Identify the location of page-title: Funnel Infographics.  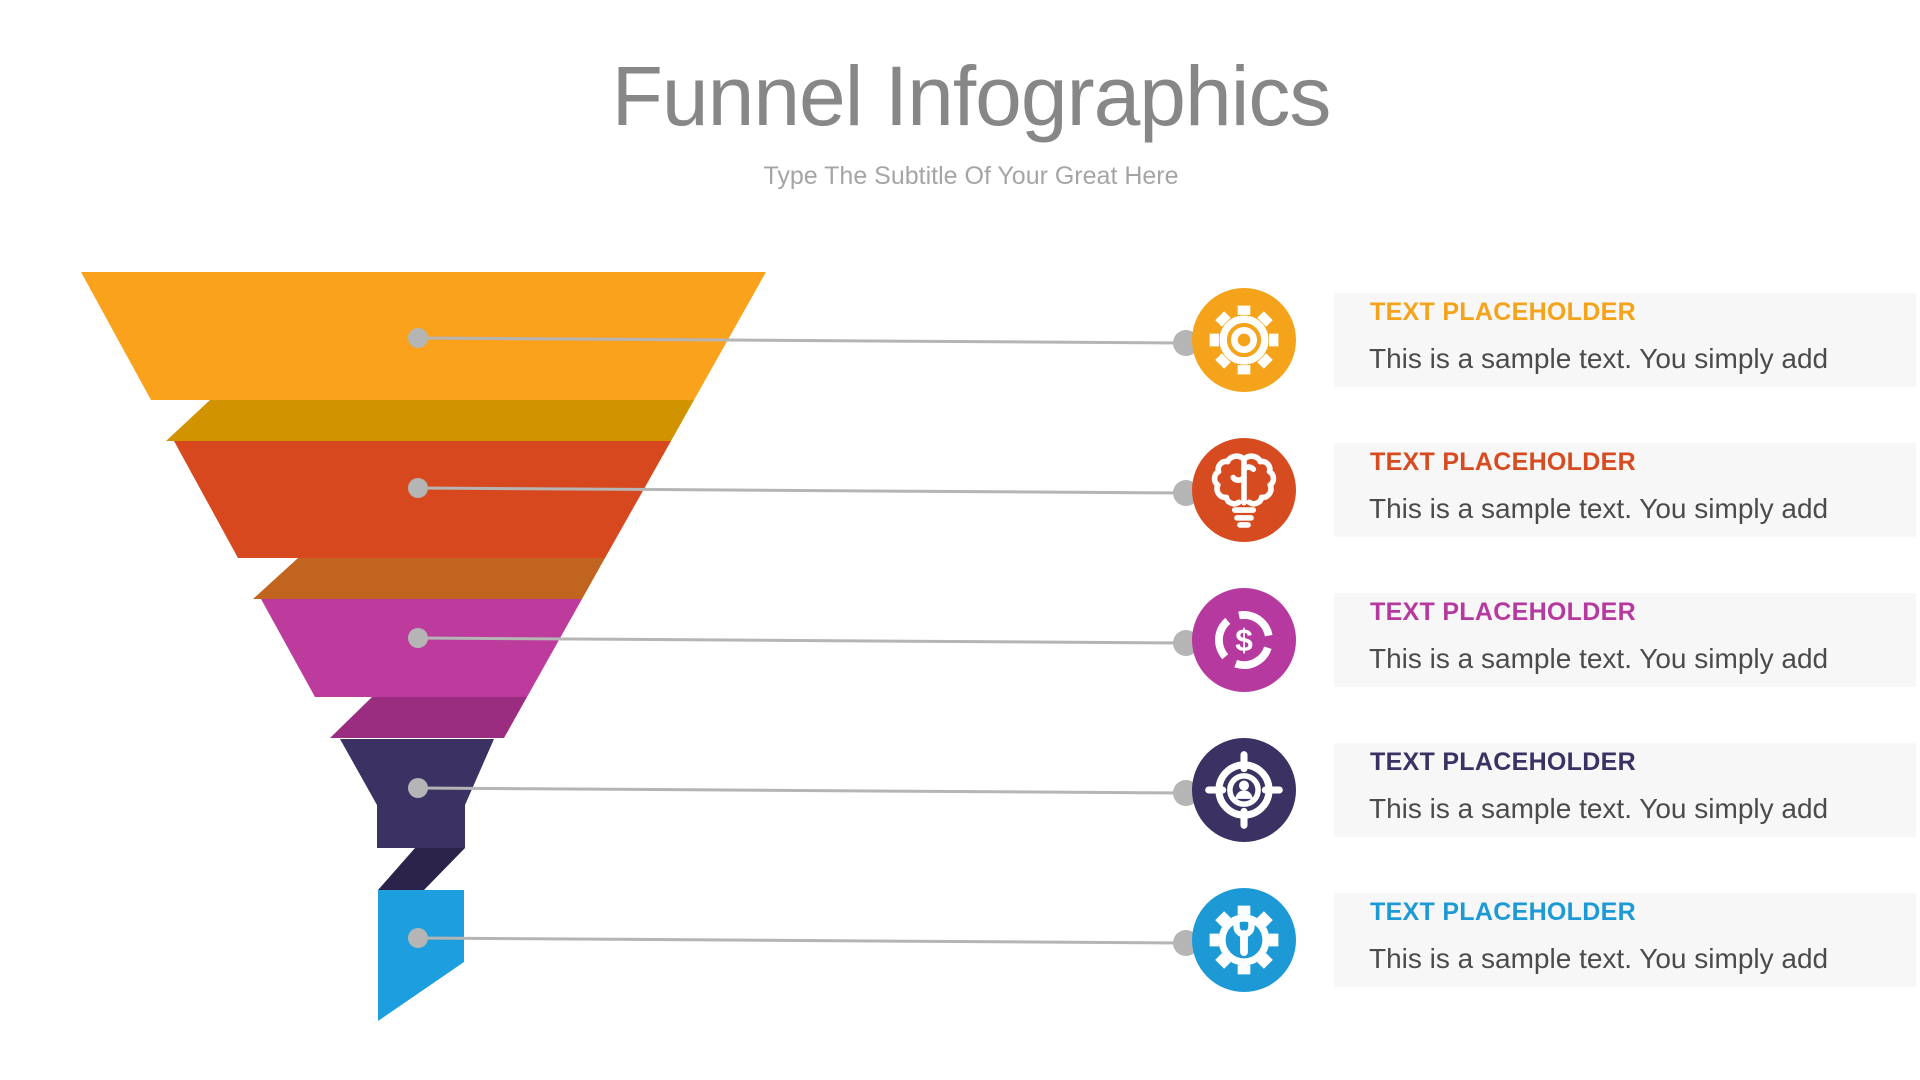
(971, 96).